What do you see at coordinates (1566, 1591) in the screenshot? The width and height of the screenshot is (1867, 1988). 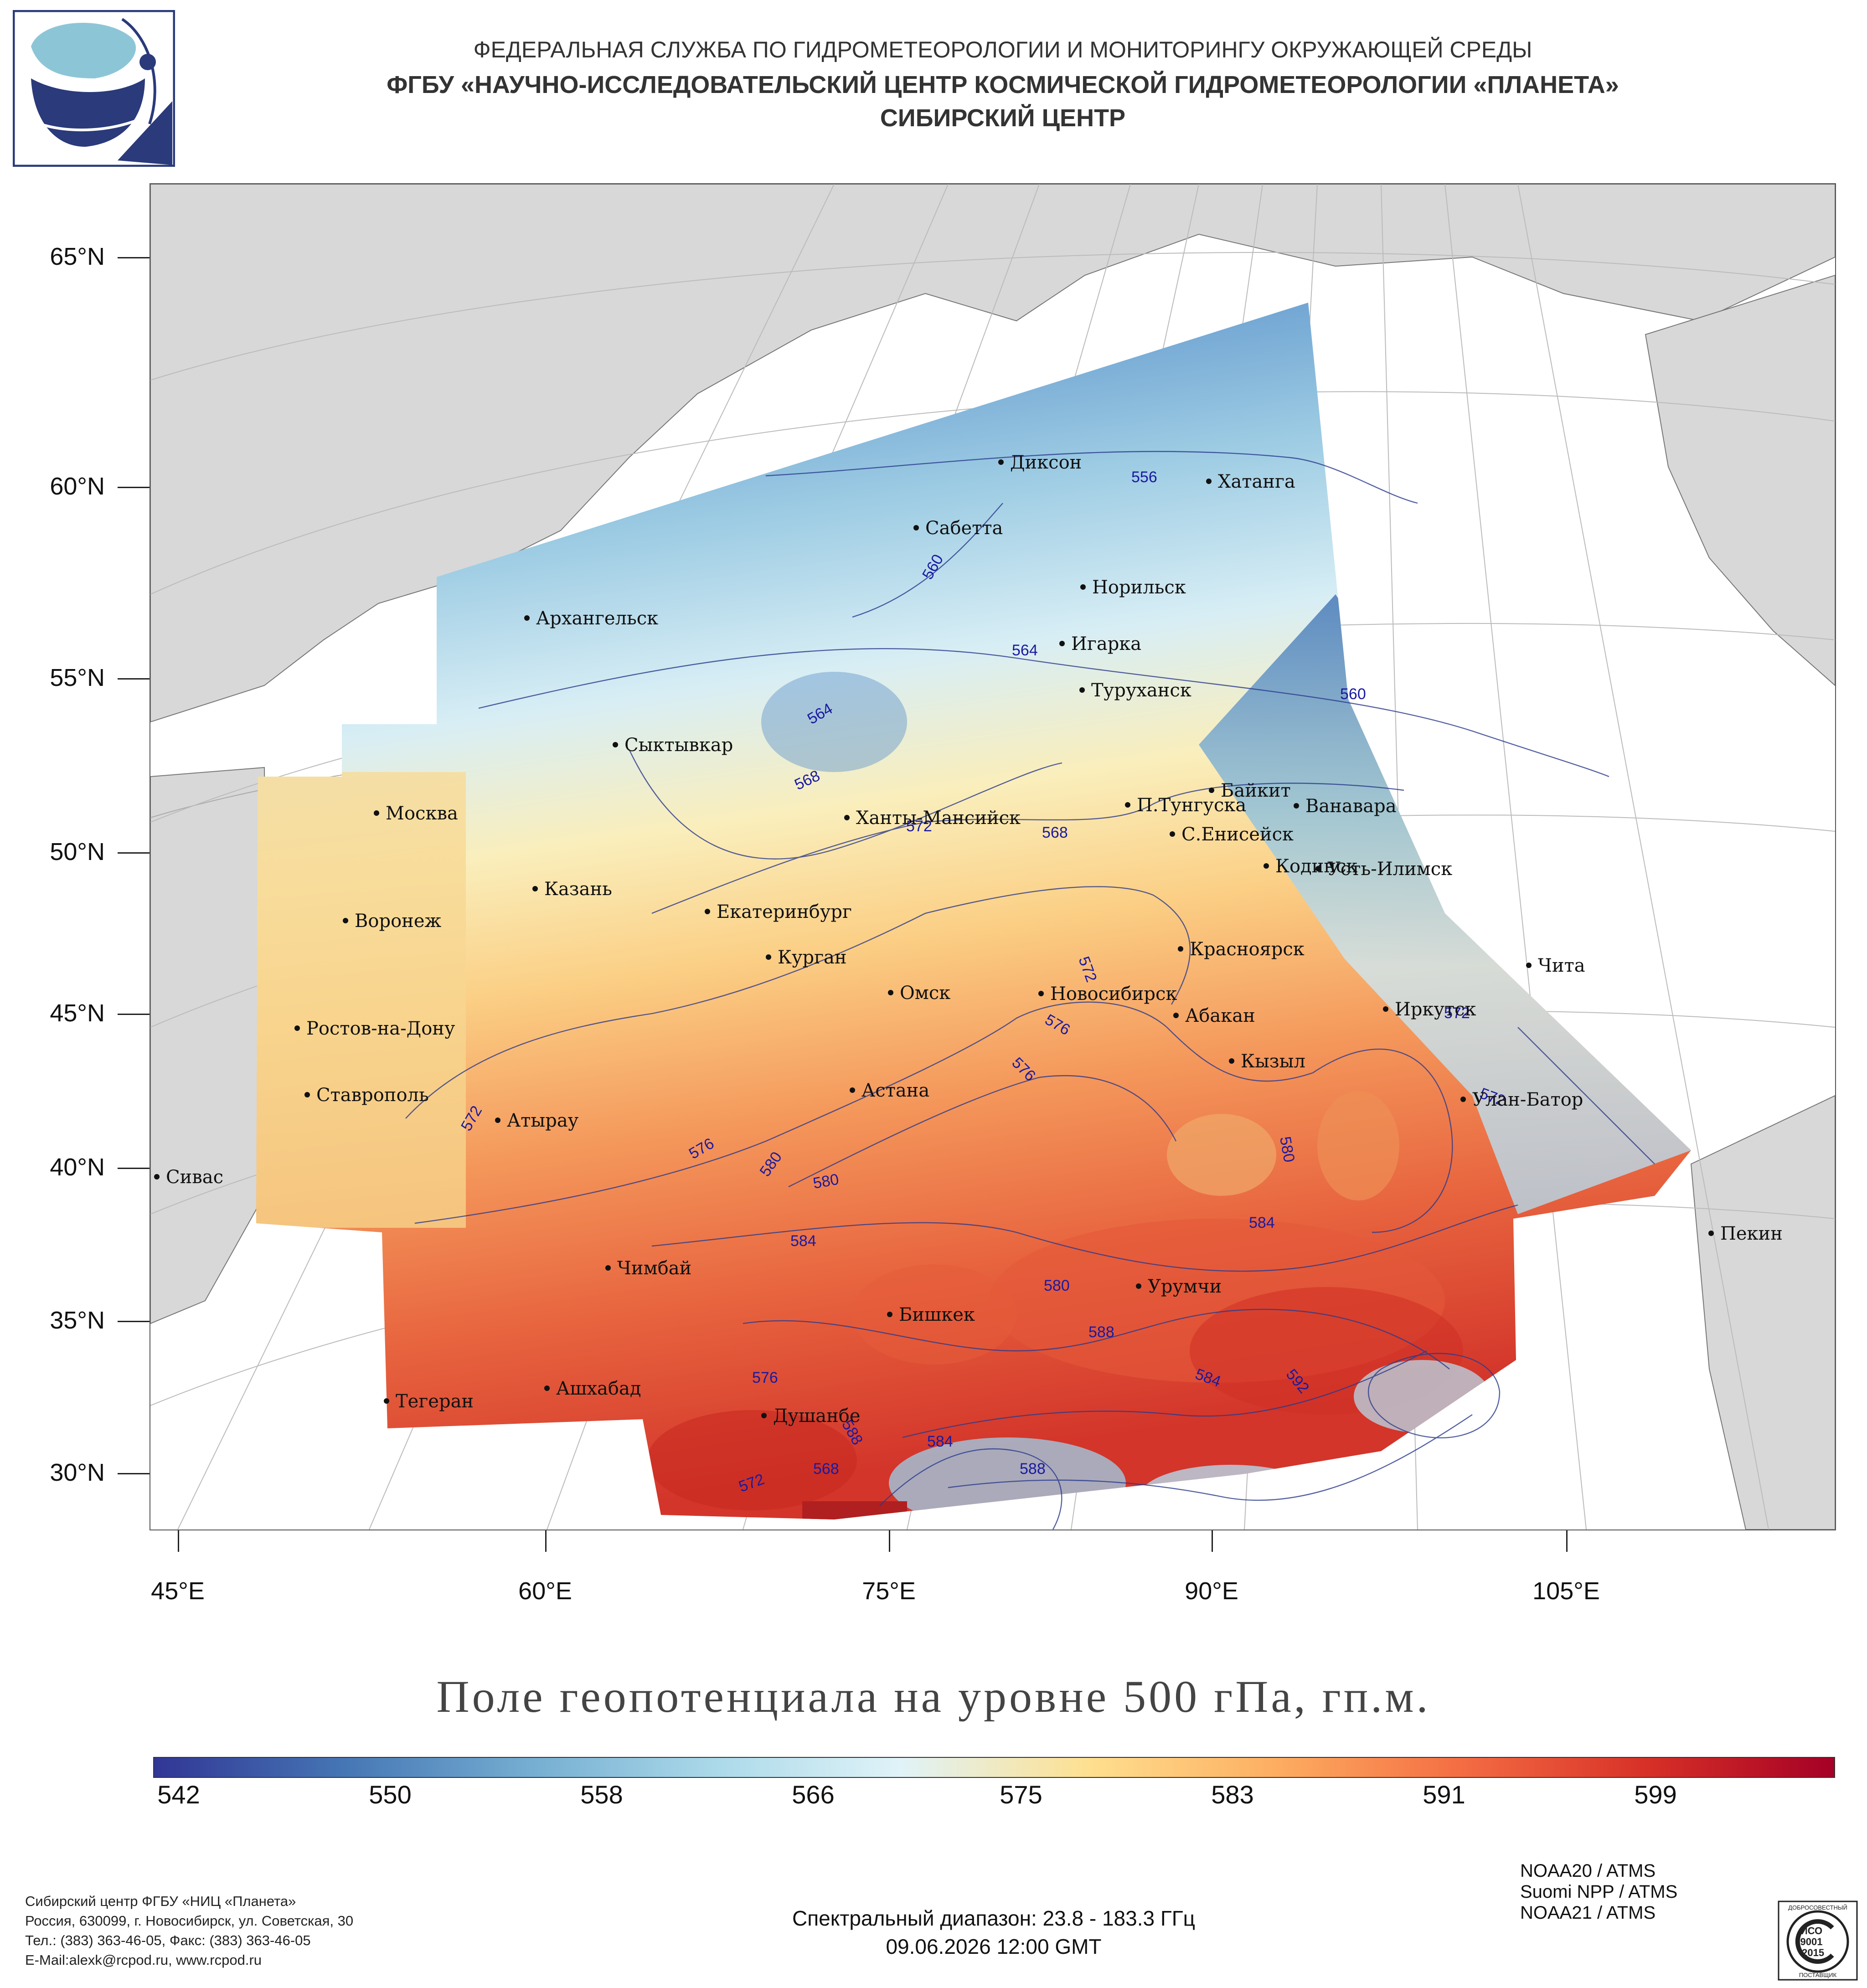 I see `lon-label-105: 105°E` at bounding box center [1566, 1591].